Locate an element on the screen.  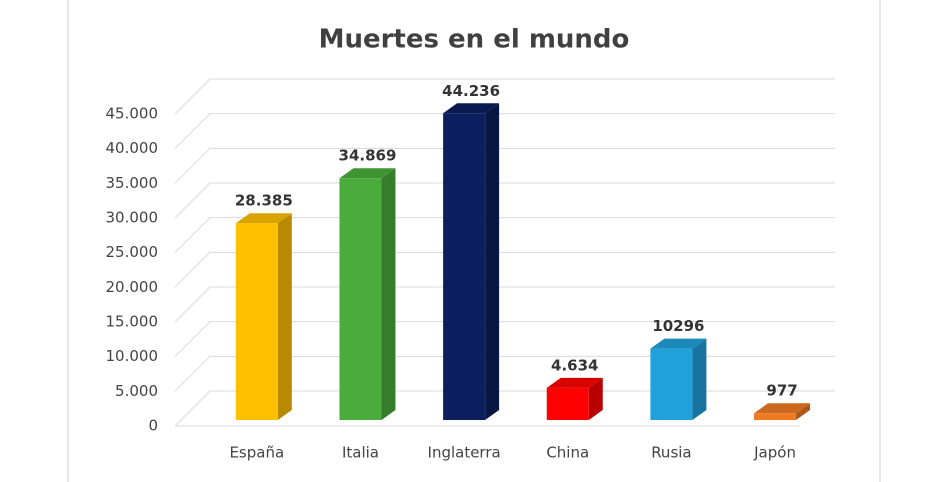
y-tick-label: 5.000 is located at coordinates (136, 391).